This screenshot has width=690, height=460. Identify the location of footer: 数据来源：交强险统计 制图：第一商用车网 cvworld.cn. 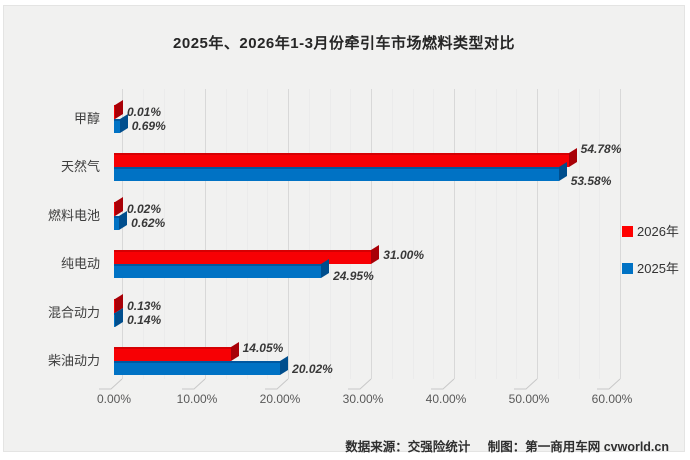
(507, 445).